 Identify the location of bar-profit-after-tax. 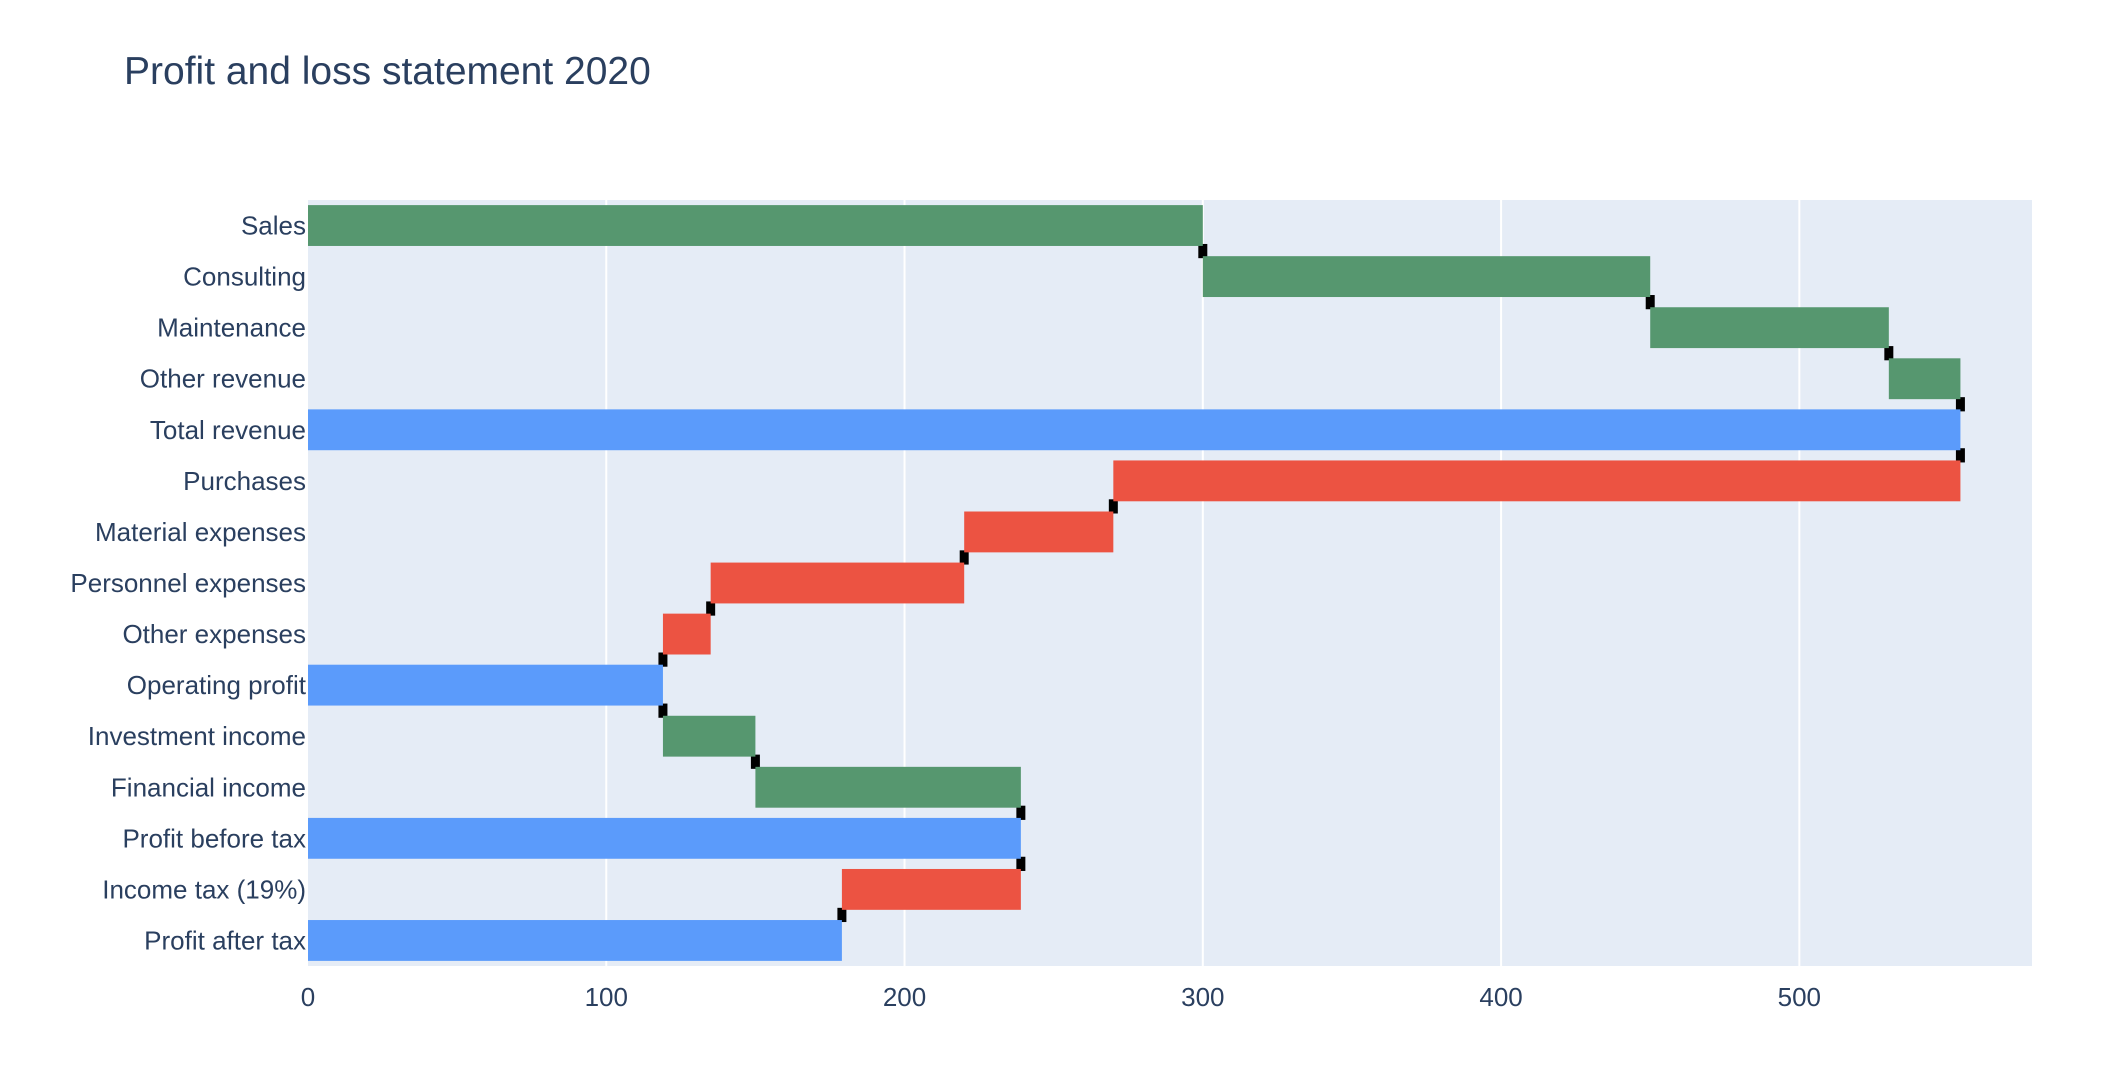
(575, 940).